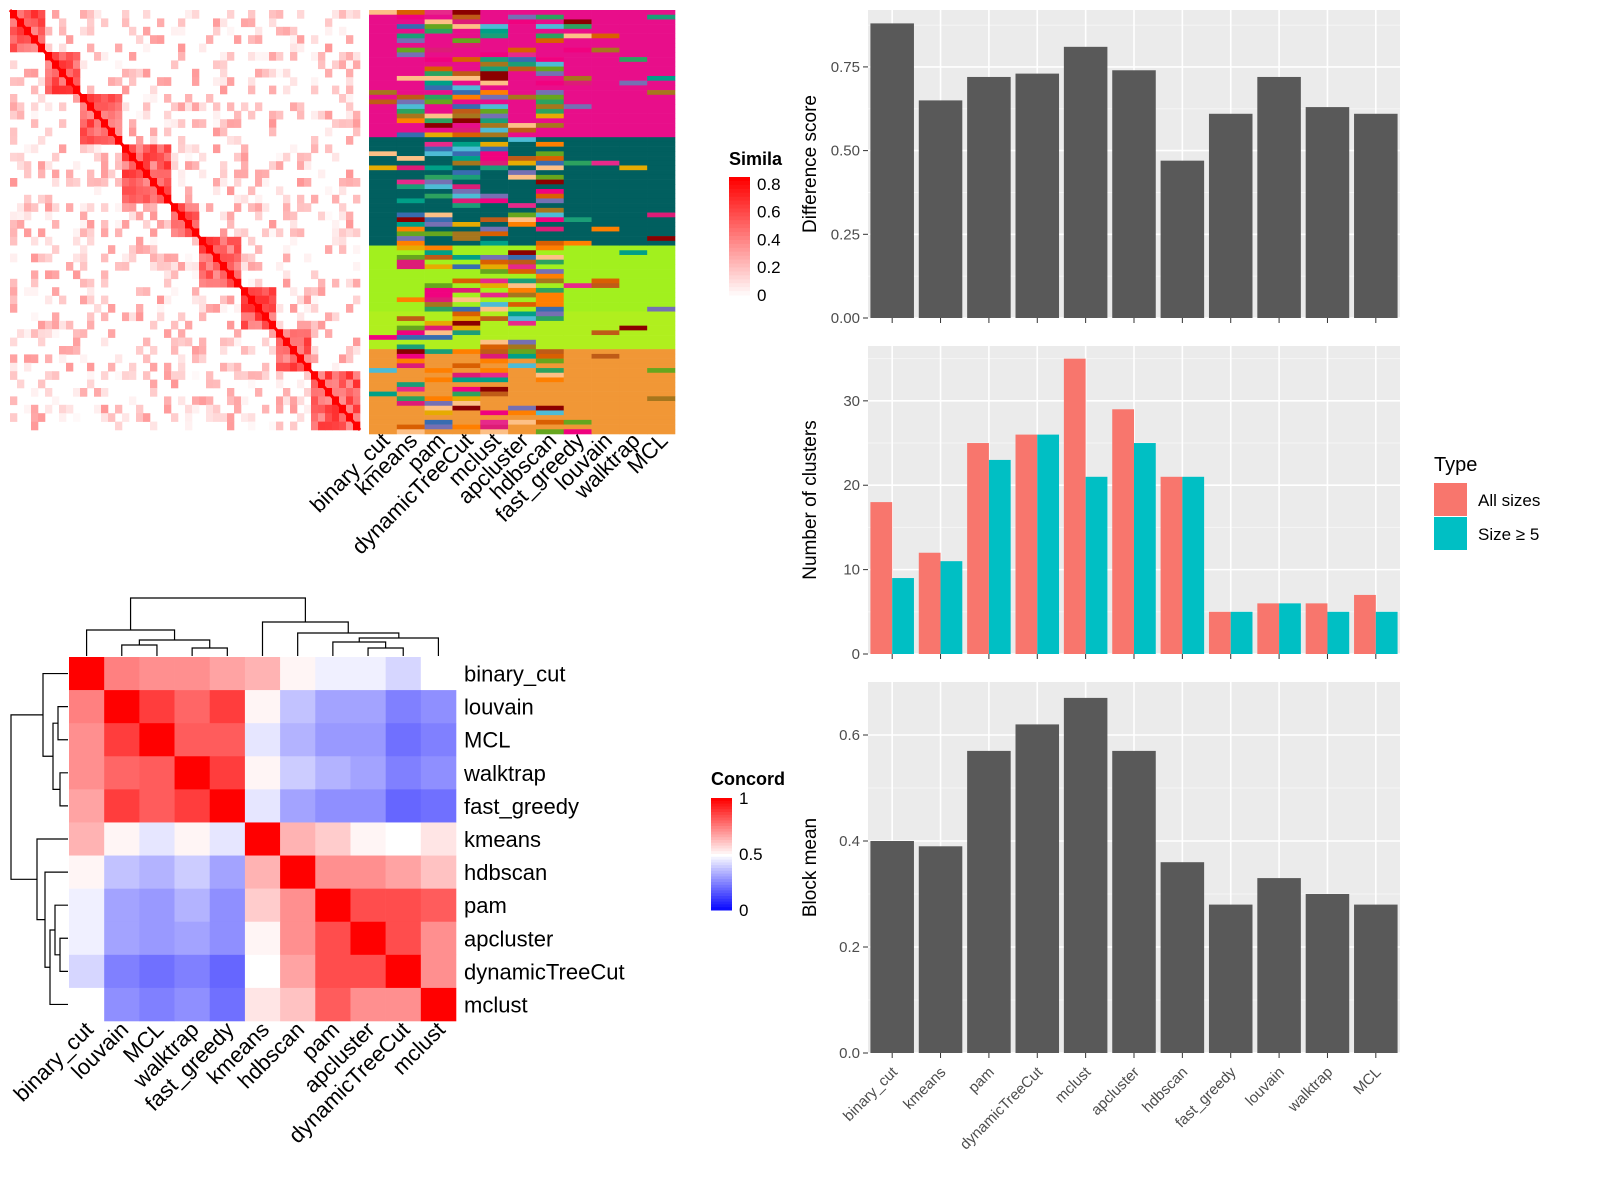 The height and width of the screenshot is (1200, 1600). I want to click on similarity-legend-swatch, so click(739, 218).